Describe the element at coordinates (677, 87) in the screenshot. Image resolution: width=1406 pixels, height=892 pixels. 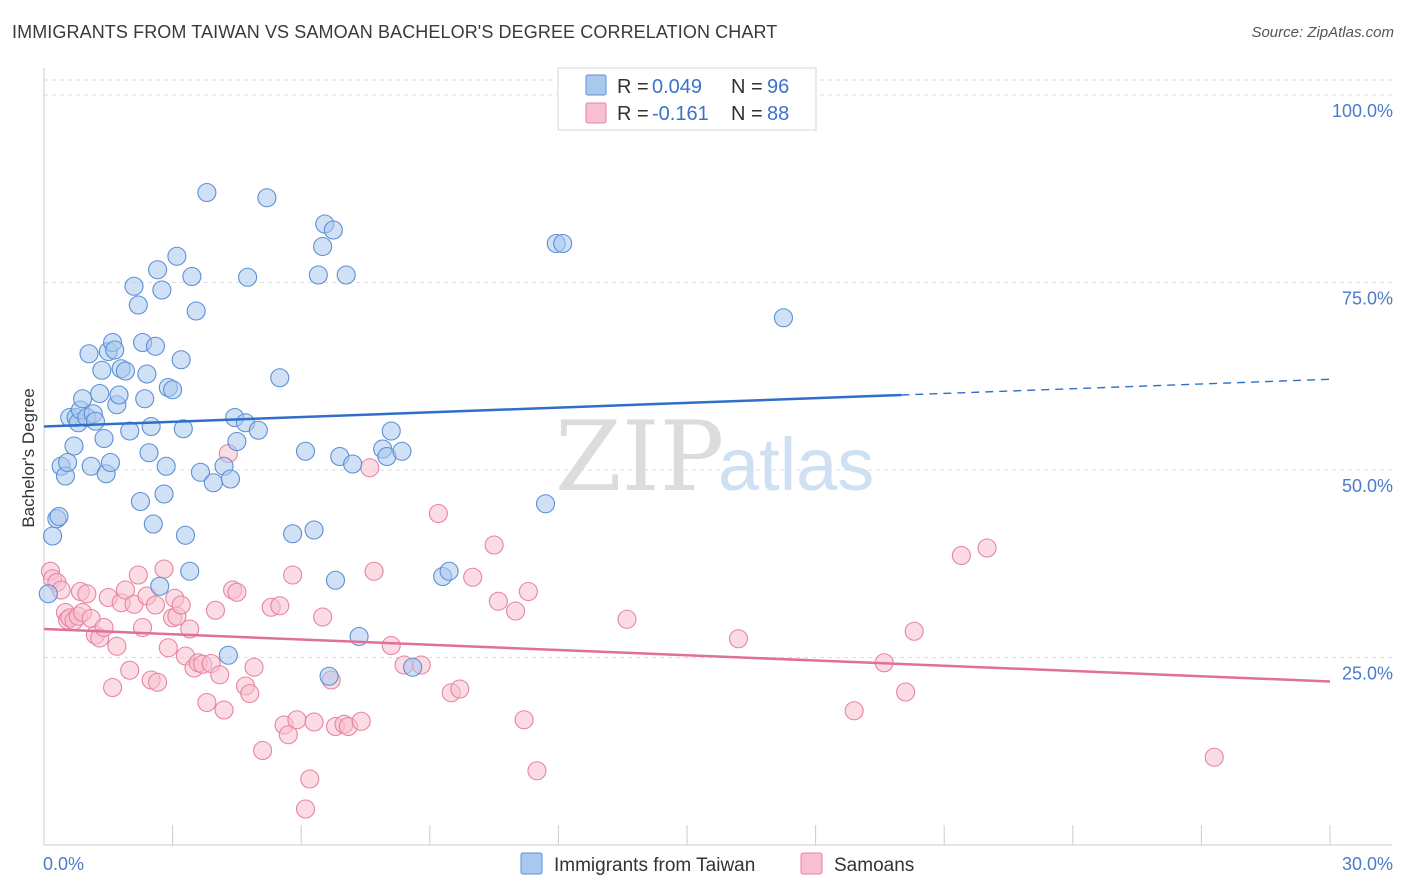
I see `taiwan-r-value: 0.049` at that location.